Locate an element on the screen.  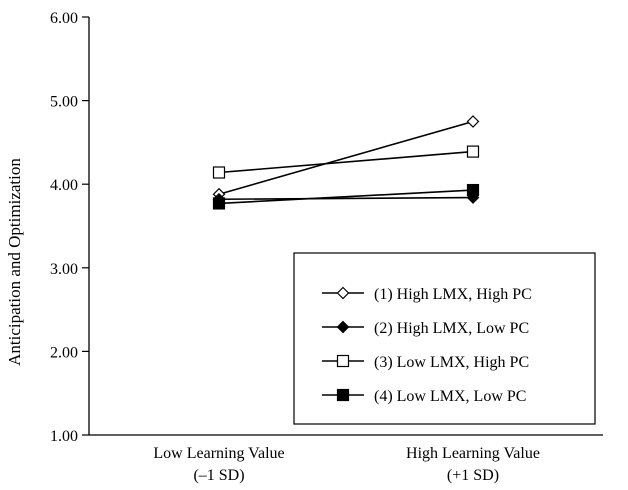
x-tick-label-line: (+1 SD) is located at coordinates (473, 475).